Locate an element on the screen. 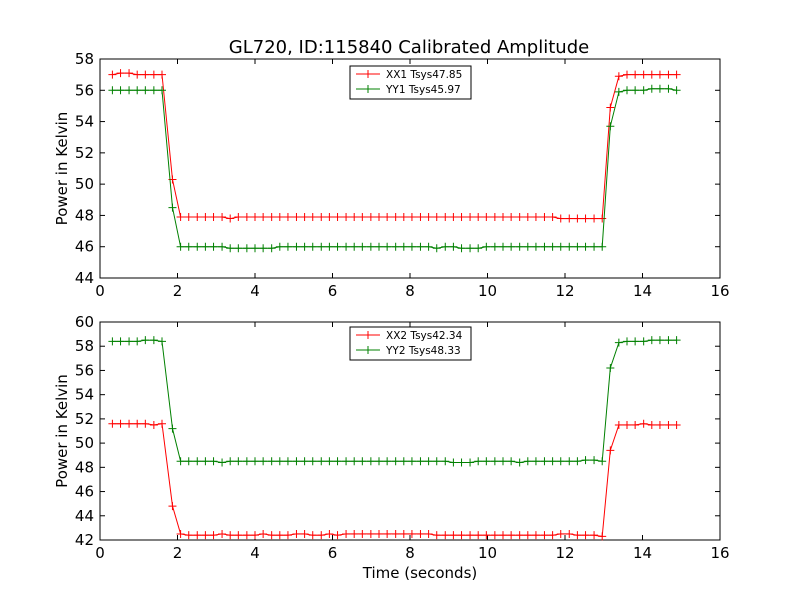 The width and height of the screenshot is (800, 600). x-tick-label: 8 is located at coordinates (410, 553).